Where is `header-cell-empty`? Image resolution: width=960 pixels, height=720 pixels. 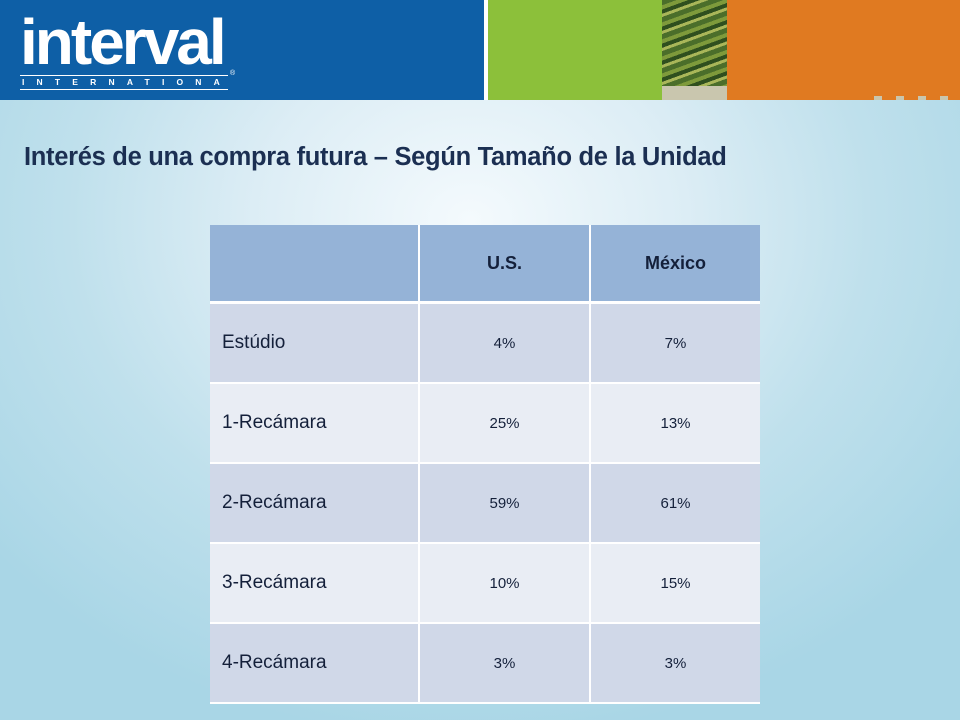 header-cell-empty is located at coordinates (315, 264).